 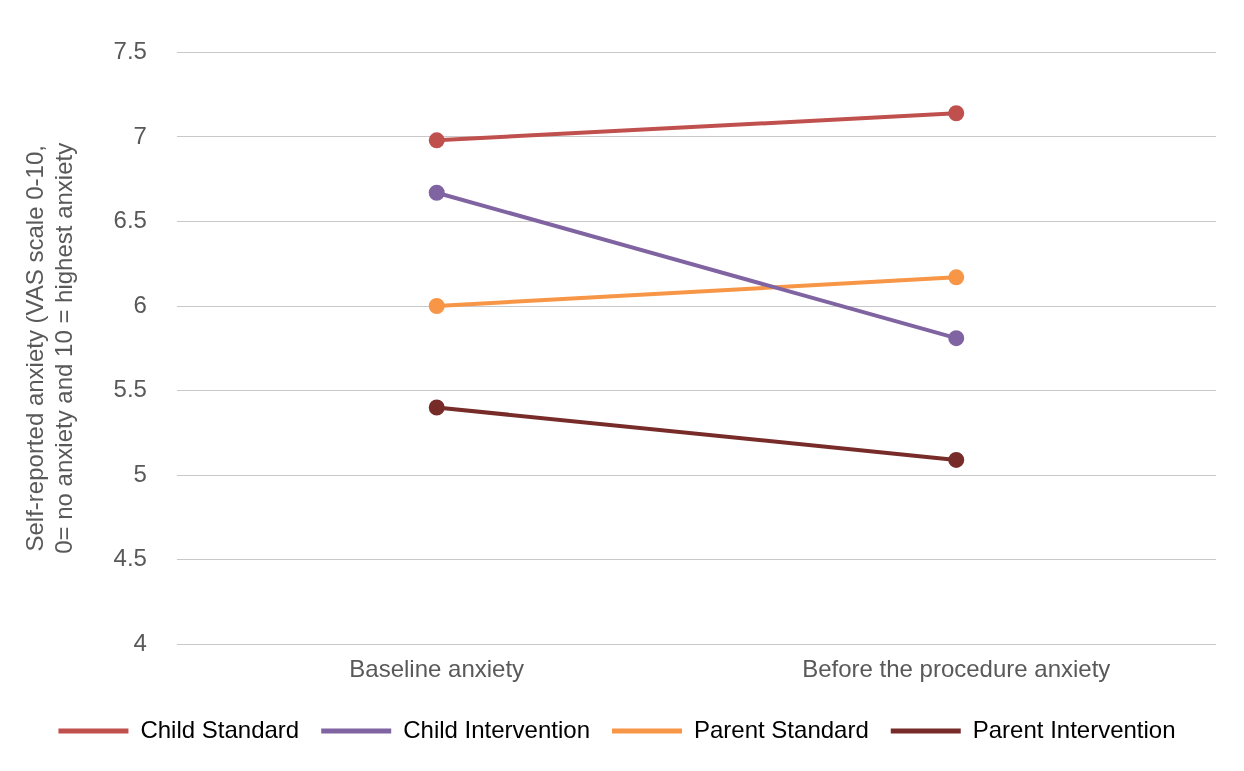 What do you see at coordinates (140, 304) in the screenshot?
I see `y-tick-label: 6` at bounding box center [140, 304].